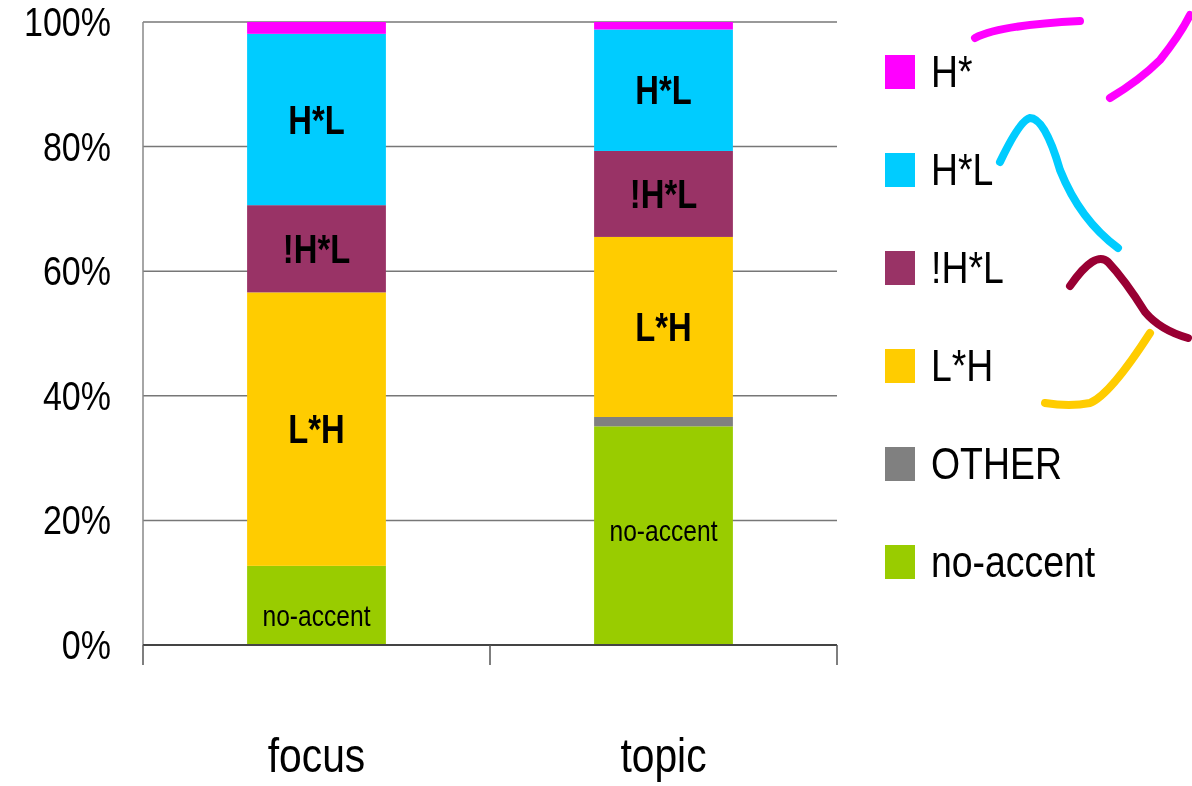 Image resolution: width=1192 pixels, height=786 pixels. I want to click on y-tick-label: 100%, so click(67, 22).